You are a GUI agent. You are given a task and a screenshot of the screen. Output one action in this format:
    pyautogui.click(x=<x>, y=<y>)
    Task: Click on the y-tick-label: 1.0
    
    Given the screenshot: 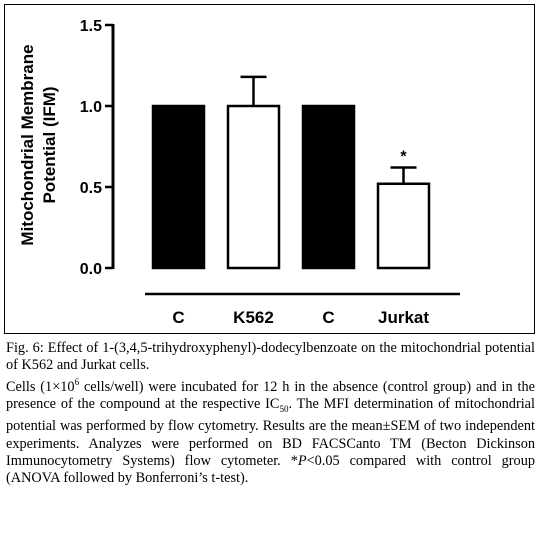 What is the action you would take?
    pyautogui.click(x=91, y=107)
    